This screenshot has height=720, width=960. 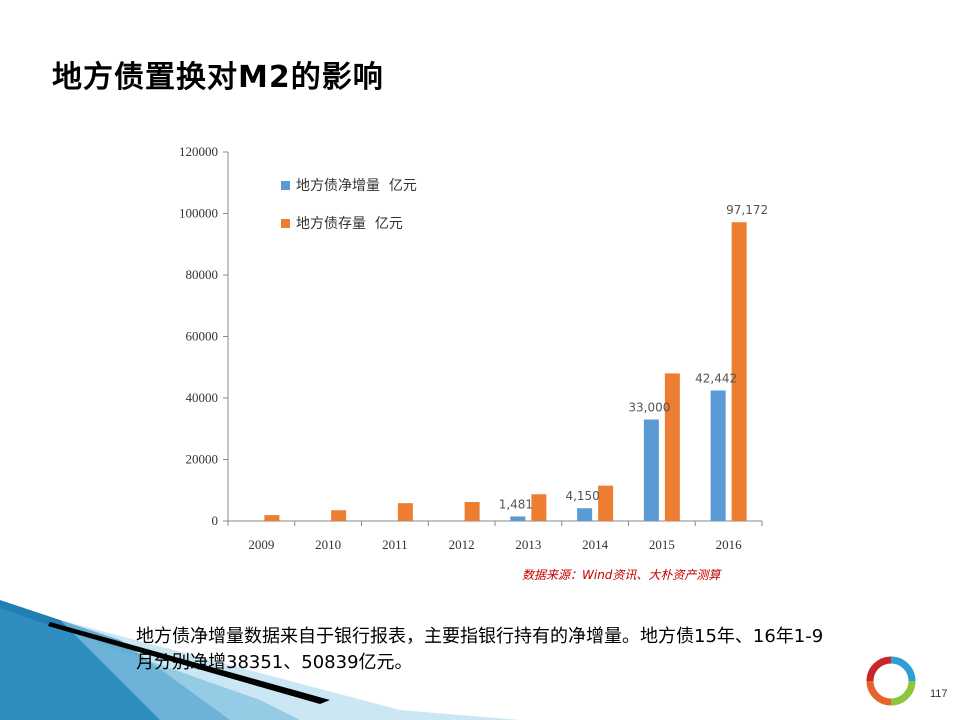 What do you see at coordinates (462, 544) in the screenshot?
I see `x-tick-label: 2012` at bounding box center [462, 544].